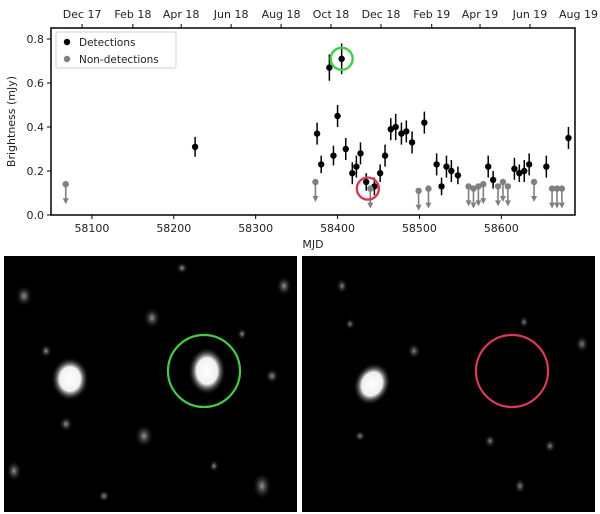  I want to click on y-tick-label: 0.0, so click(36, 215).